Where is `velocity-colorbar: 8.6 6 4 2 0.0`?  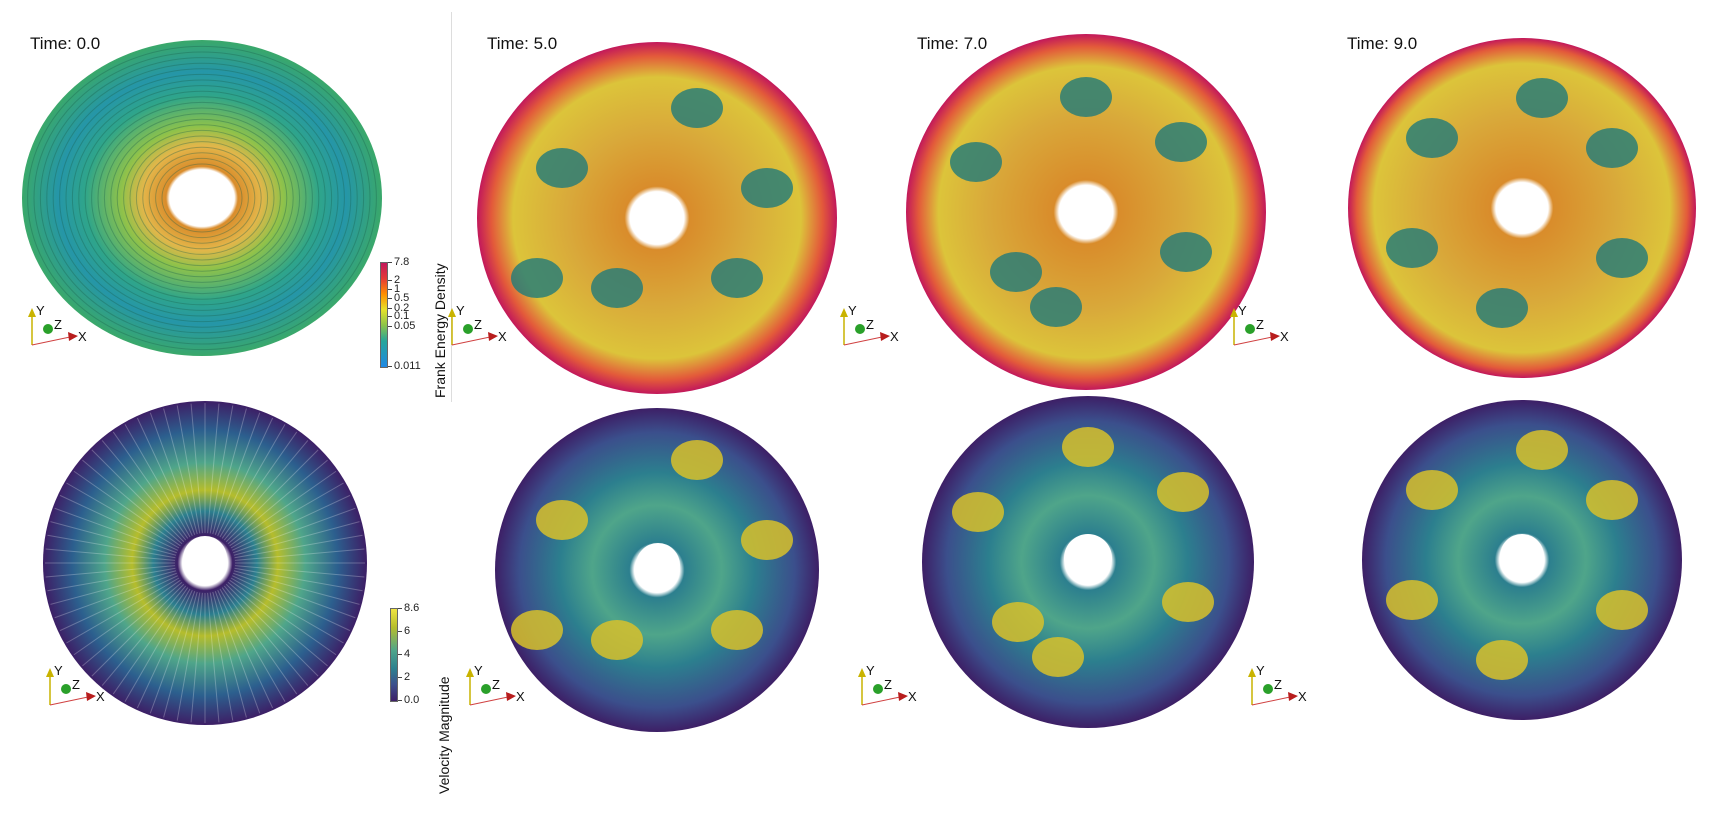 velocity-colorbar: 8.6 6 4 2 0.0 is located at coordinates (415, 654).